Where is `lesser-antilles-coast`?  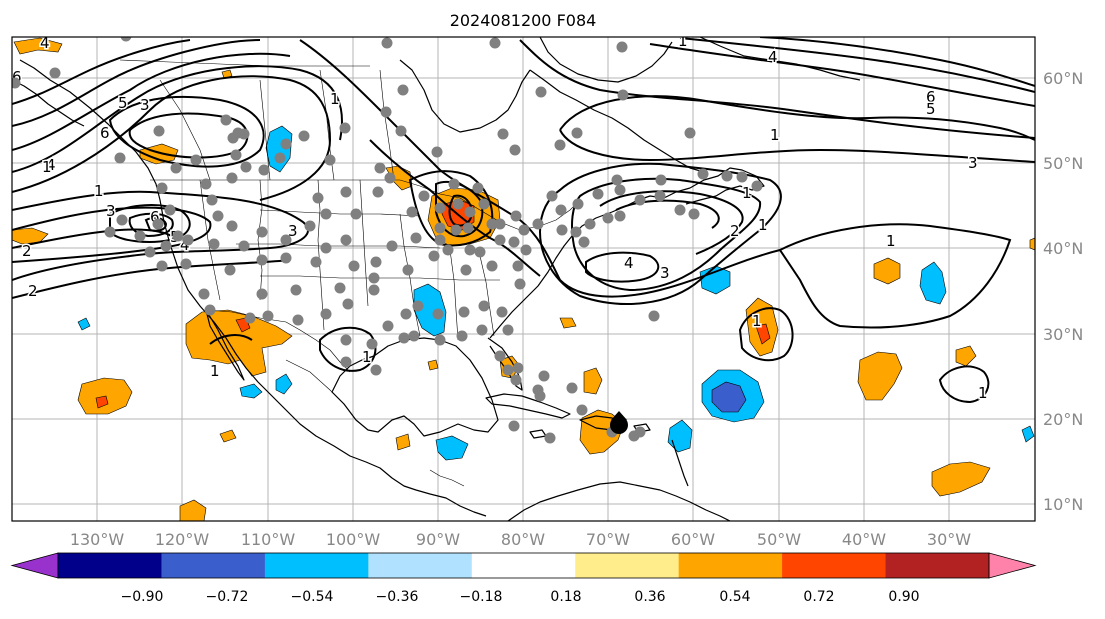 lesser-antilles-coast is located at coordinates (680, 463).